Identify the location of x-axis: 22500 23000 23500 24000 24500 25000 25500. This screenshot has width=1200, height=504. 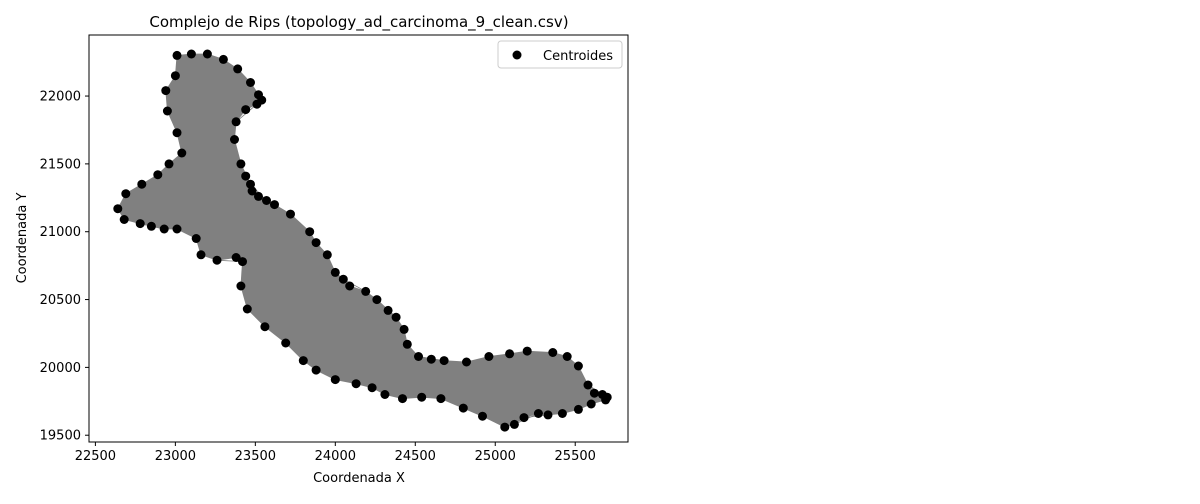
(335, 453).